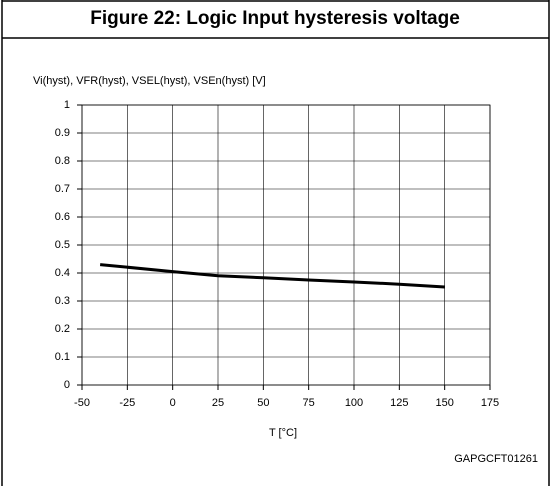 The width and height of the screenshot is (551, 486). What do you see at coordinates (127, 403) in the screenshot?
I see `x-tick-label: -25` at bounding box center [127, 403].